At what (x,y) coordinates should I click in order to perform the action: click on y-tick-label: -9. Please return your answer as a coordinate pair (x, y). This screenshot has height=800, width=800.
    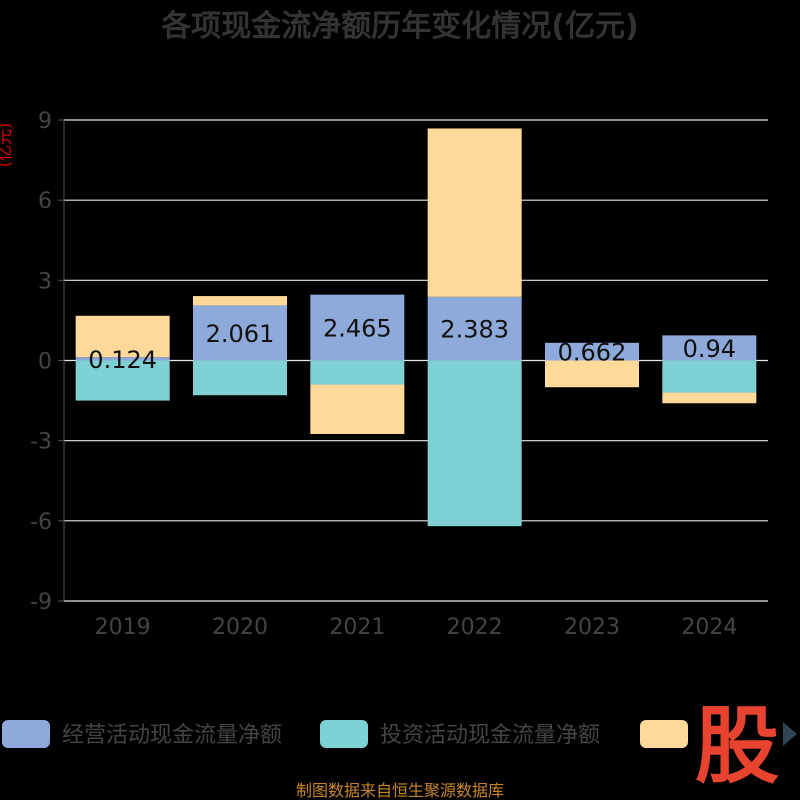
    Looking at the image, I should click on (41, 602).